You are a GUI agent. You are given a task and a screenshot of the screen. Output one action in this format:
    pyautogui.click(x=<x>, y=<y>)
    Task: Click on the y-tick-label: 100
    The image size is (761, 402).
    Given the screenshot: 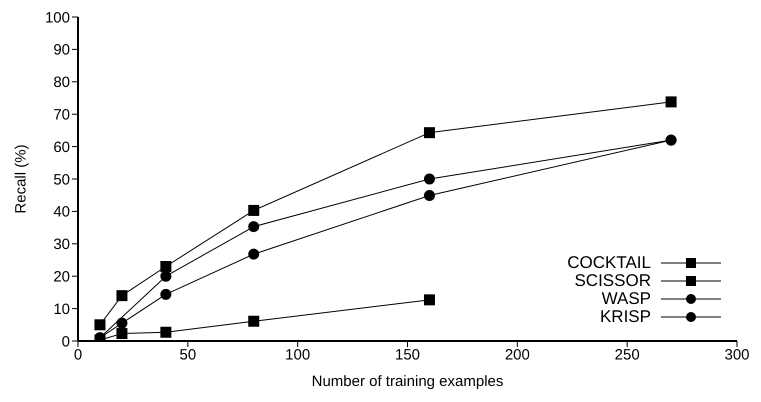 What is the action you would take?
    pyautogui.click(x=57, y=17)
    